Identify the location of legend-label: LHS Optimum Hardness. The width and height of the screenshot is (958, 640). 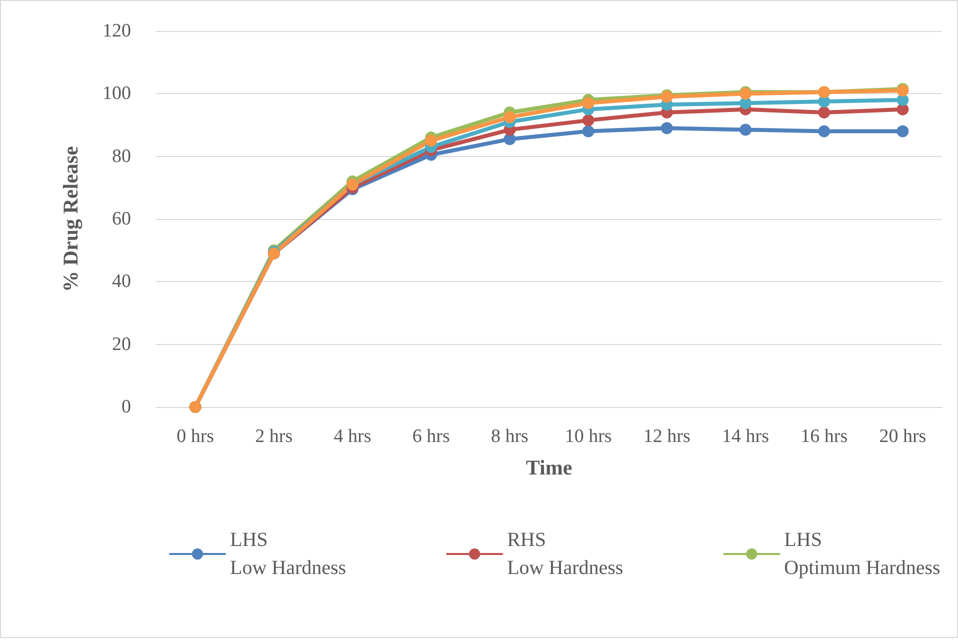
(862, 554).